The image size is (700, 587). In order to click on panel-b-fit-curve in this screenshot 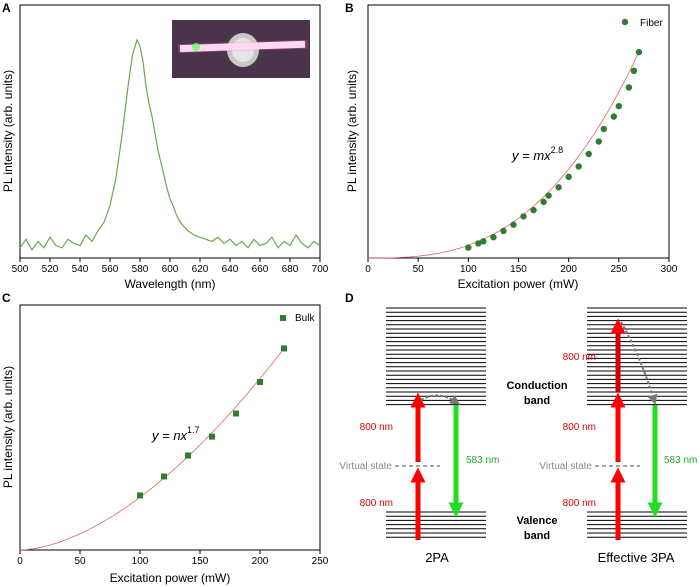, I will do `click(504, 155)`.